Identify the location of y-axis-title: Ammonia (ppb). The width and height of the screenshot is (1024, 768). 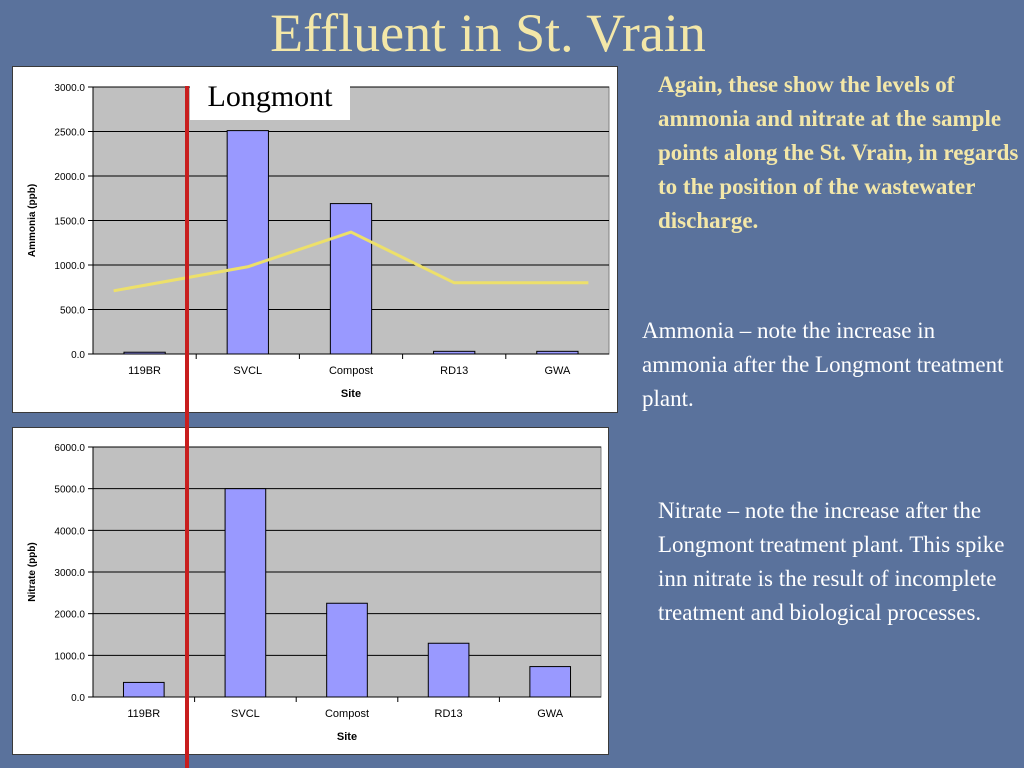
(32, 220).